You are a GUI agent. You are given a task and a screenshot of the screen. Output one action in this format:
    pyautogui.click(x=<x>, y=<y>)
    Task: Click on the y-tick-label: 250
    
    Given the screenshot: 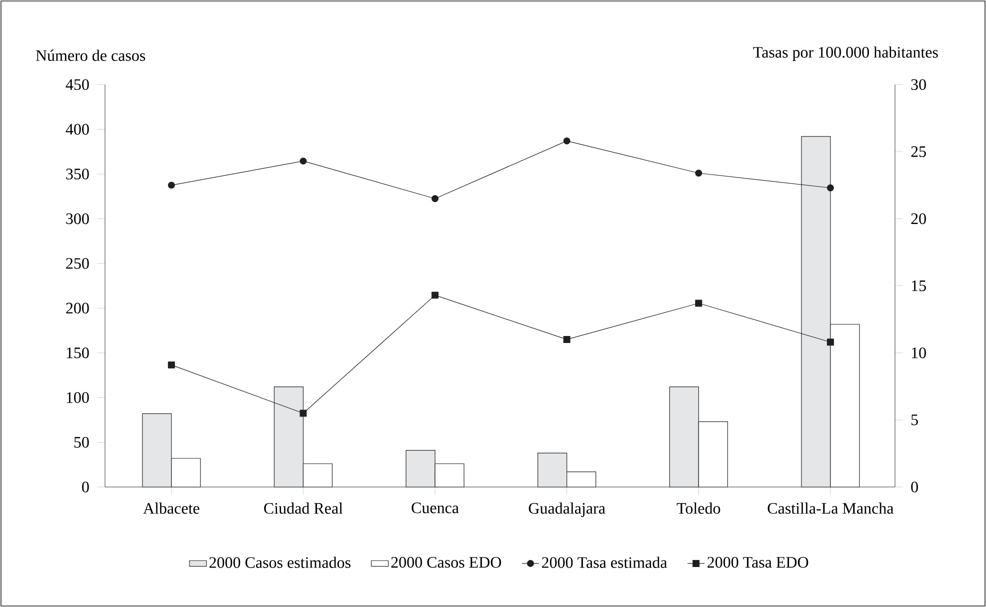 What is the action you would take?
    pyautogui.click(x=77, y=263)
    